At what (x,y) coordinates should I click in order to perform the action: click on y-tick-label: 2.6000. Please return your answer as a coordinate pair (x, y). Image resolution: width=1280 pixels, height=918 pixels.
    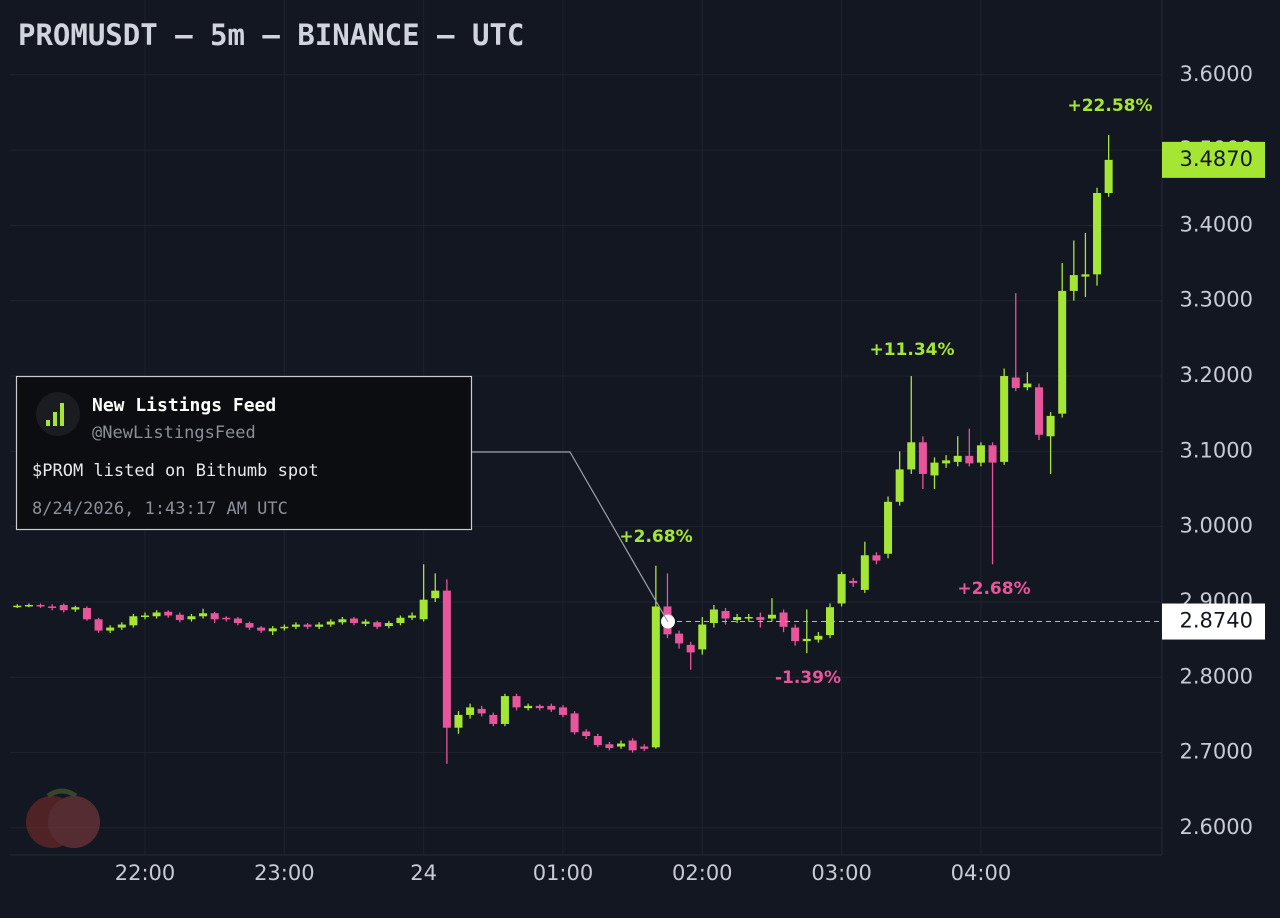
    Looking at the image, I should click on (1216, 827).